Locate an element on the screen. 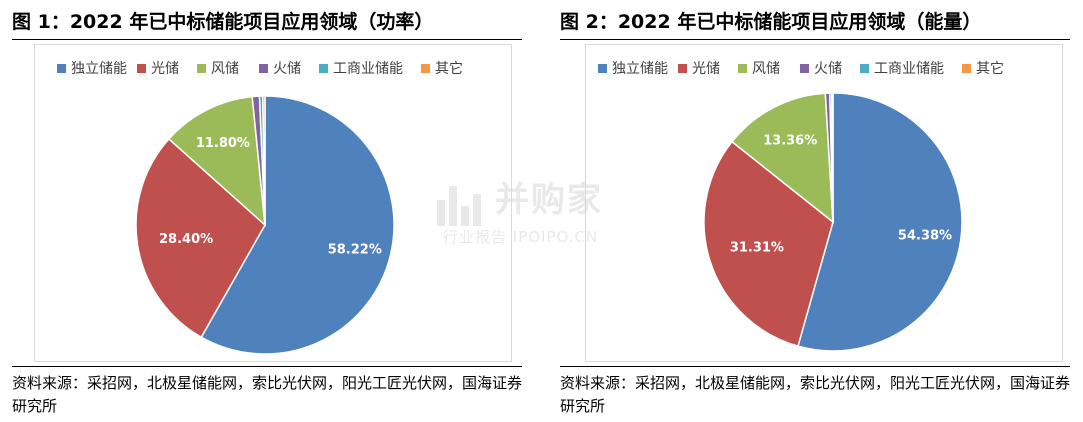  pie-slices: 54.38% 31.31% 13.36% is located at coordinates (833, 222).